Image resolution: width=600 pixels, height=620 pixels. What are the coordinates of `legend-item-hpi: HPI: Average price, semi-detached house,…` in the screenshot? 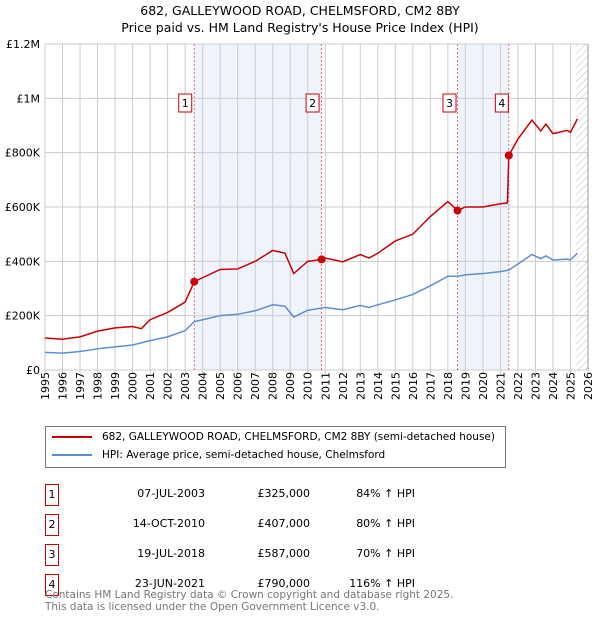 It's located at (218, 455).